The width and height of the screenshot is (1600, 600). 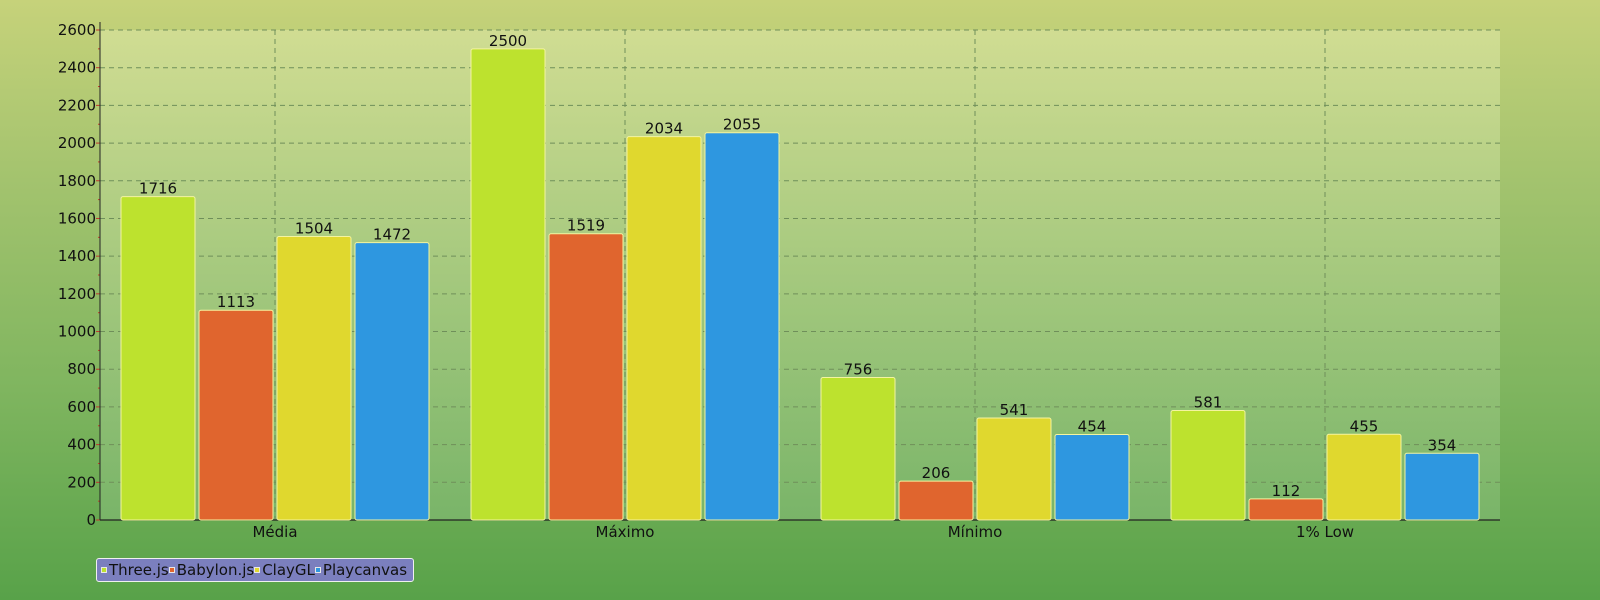 I want to click on y-tick-label: 2400, so click(x=77, y=68).